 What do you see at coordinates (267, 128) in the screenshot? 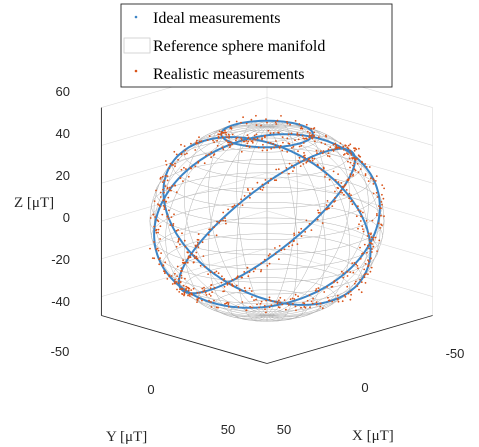
I see `sphere-parallel` at bounding box center [267, 128].